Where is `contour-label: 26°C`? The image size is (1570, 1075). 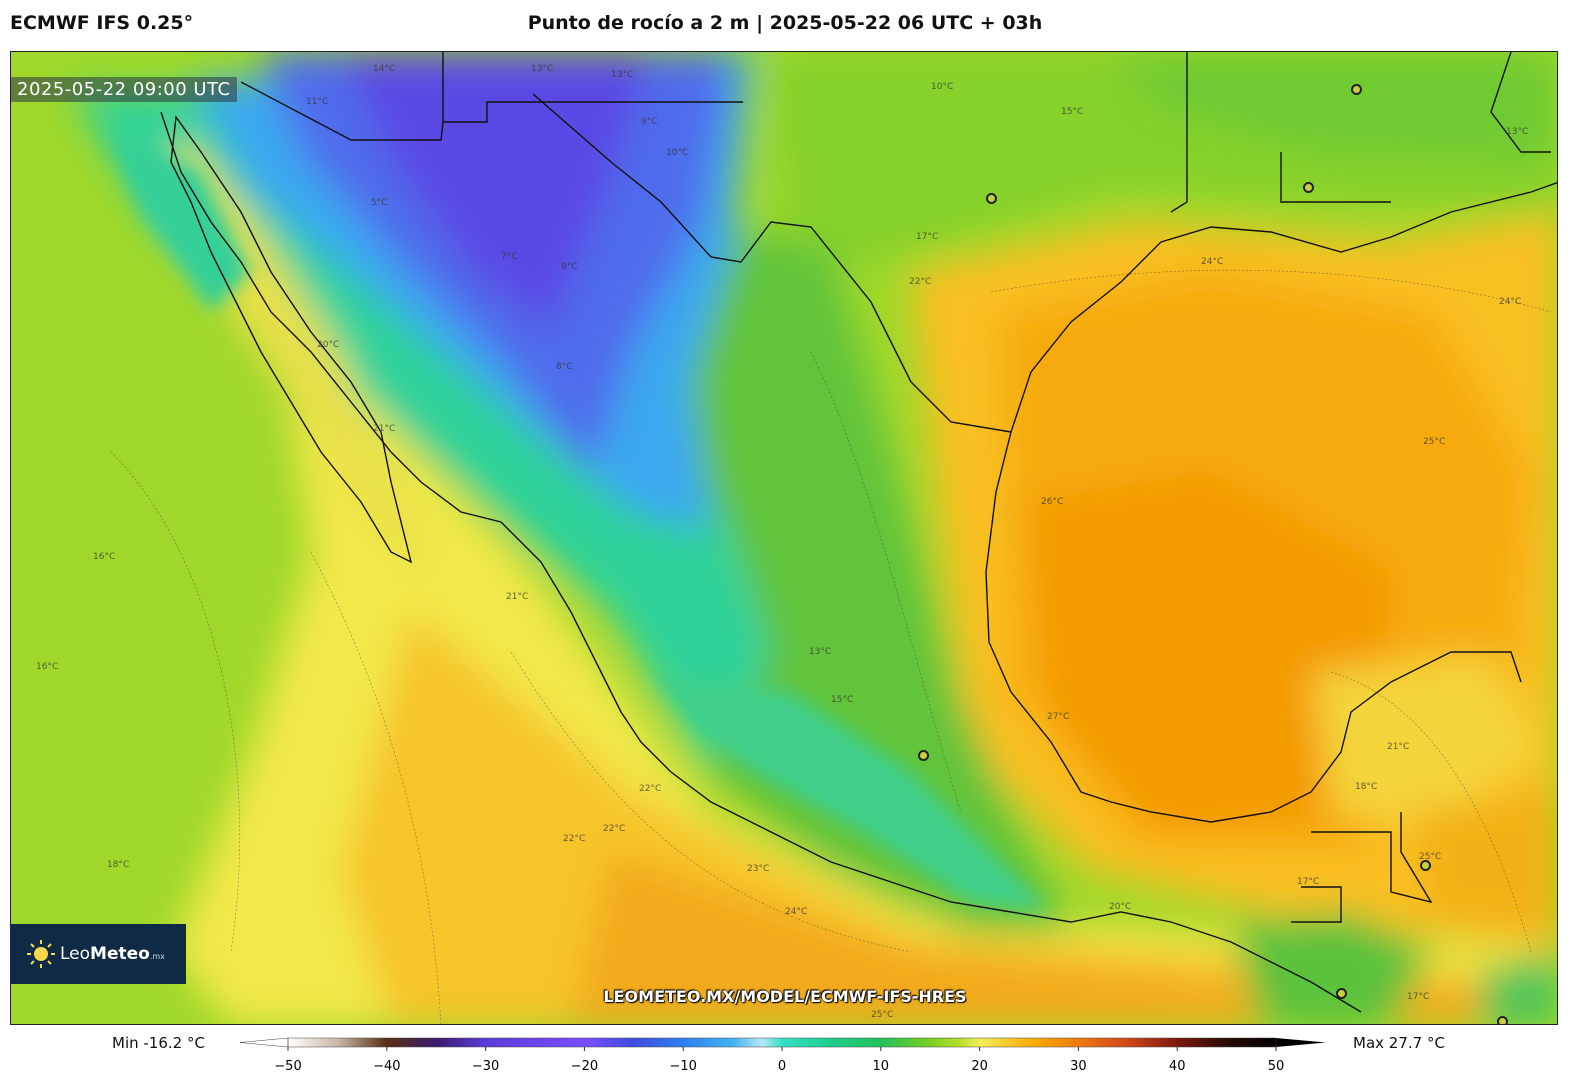 contour-label: 26°C is located at coordinates (1052, 502).